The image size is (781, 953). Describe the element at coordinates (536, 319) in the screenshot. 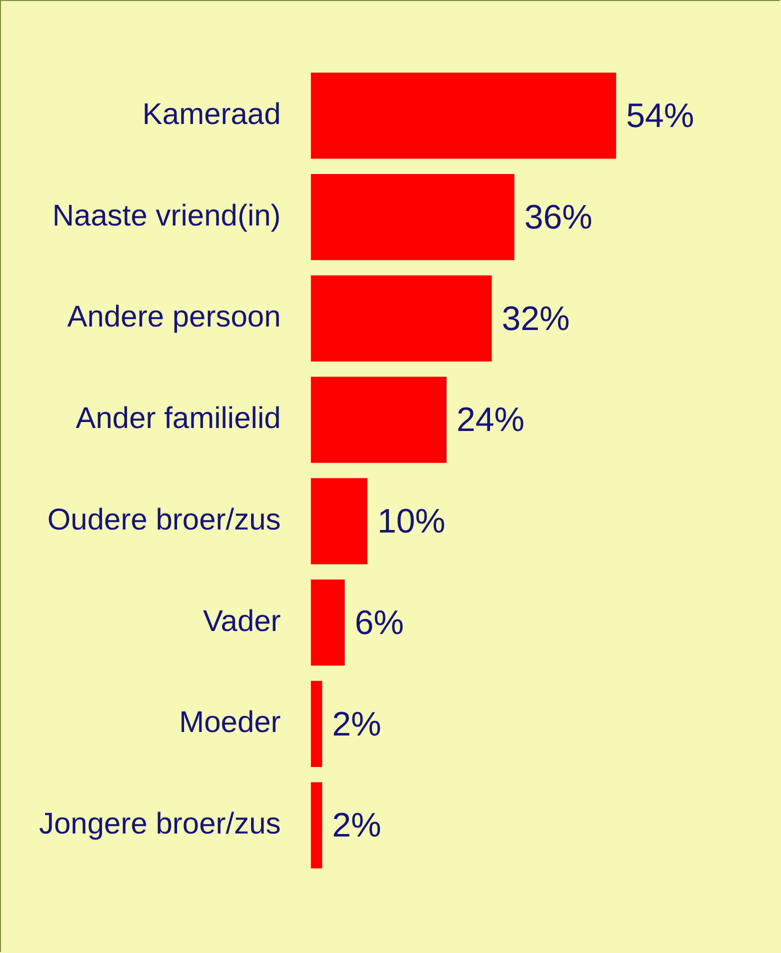

I see `data-label: 32%` at that location.